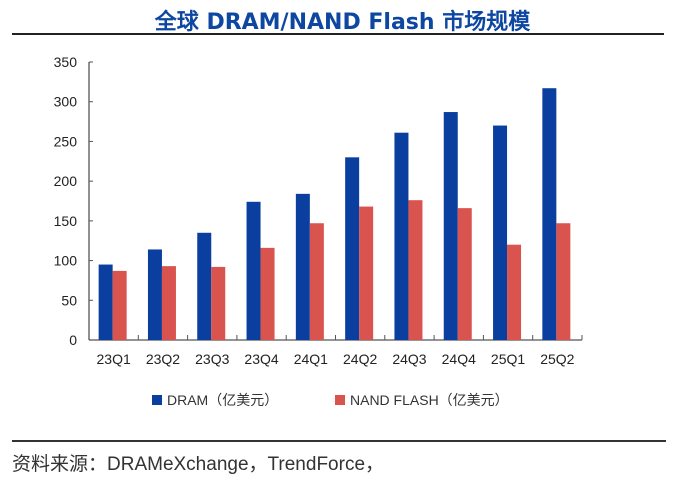  What do you see at coordinates (212, 359) in the screenshot?
I see `x-tick-label: 23Q3` at bounding box center [212, 359].